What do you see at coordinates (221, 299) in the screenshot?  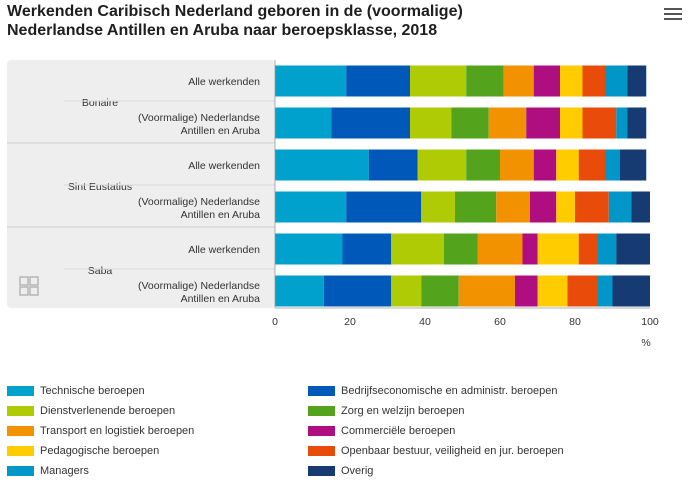 I see `category-label: Antillen en Aruba` at bounding box center [221, 299].